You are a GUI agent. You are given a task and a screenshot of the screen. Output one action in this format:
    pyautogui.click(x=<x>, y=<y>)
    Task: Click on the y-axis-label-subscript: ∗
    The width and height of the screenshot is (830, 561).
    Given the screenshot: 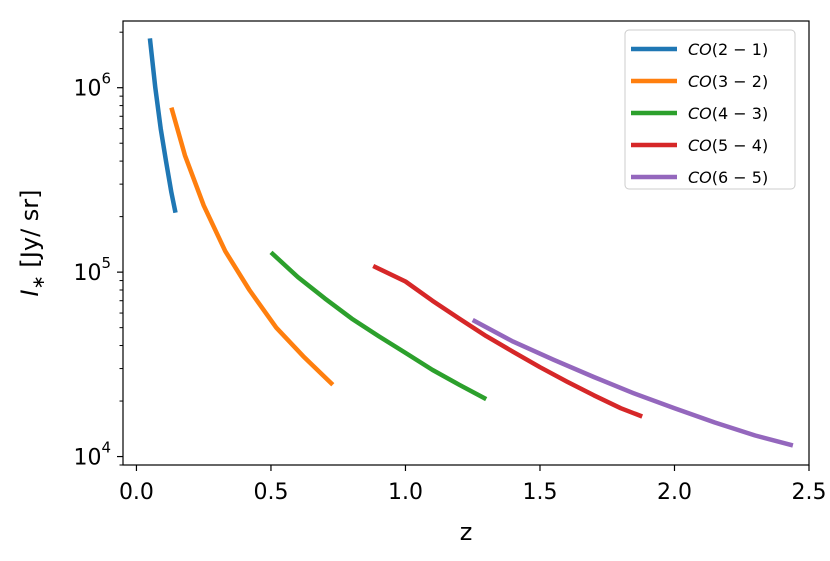 What is the action you would take?
    pyautogui.click(x=39, y=282)
    